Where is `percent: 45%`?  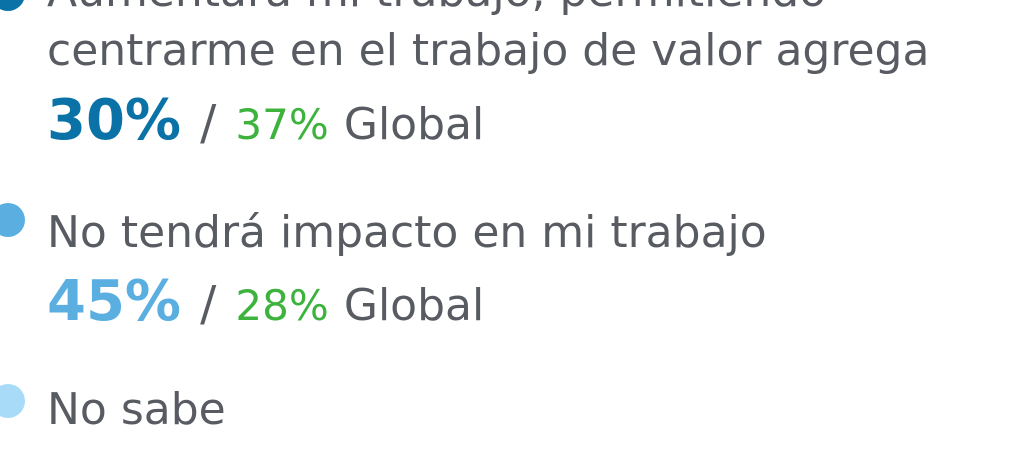 percent: 45% is located at coordinates (114, 301).